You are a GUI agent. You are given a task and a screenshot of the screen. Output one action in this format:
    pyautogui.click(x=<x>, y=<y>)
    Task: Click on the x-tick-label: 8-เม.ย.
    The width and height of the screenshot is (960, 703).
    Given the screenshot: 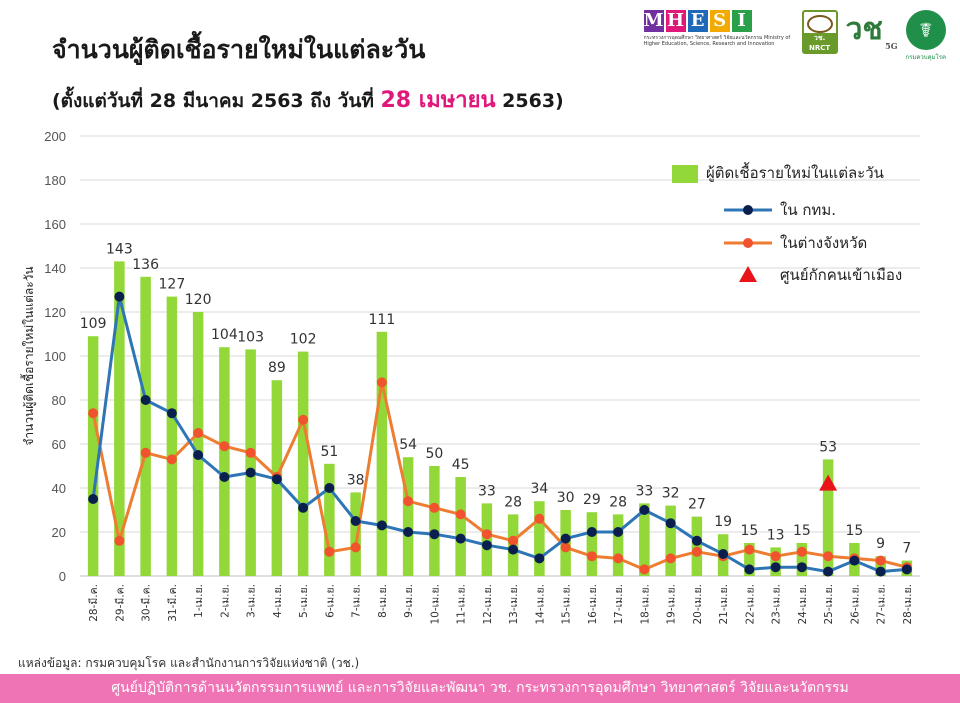 What is the action you would take?
    pyautogui.click(x=383, y=601)
    